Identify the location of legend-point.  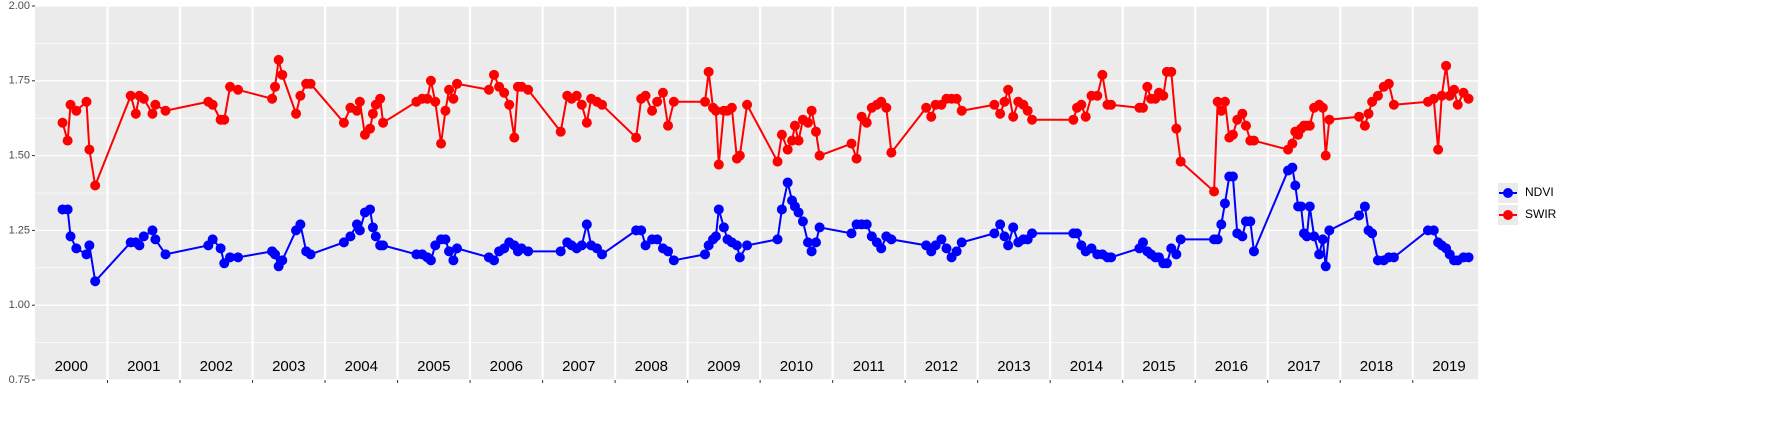
(1508, 193).